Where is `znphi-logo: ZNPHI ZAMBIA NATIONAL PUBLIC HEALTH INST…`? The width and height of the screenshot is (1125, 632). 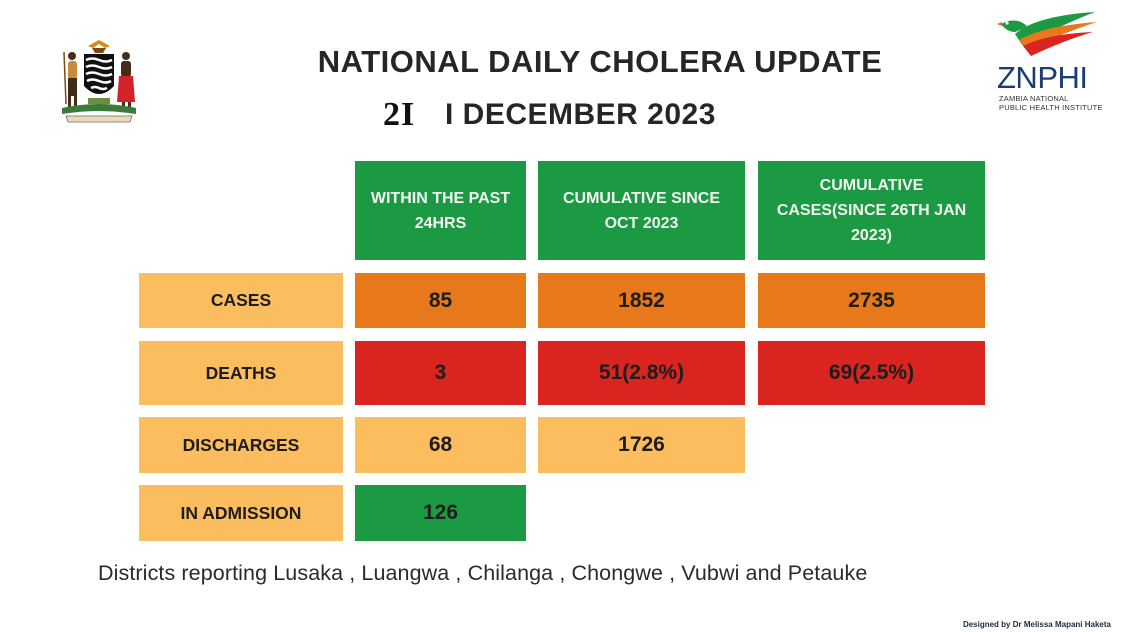
znphi-logo: ZNPHI ZAMBIA NATIONAL PUBLIC HEALTH INST… is located at coordinates (1049, 66).